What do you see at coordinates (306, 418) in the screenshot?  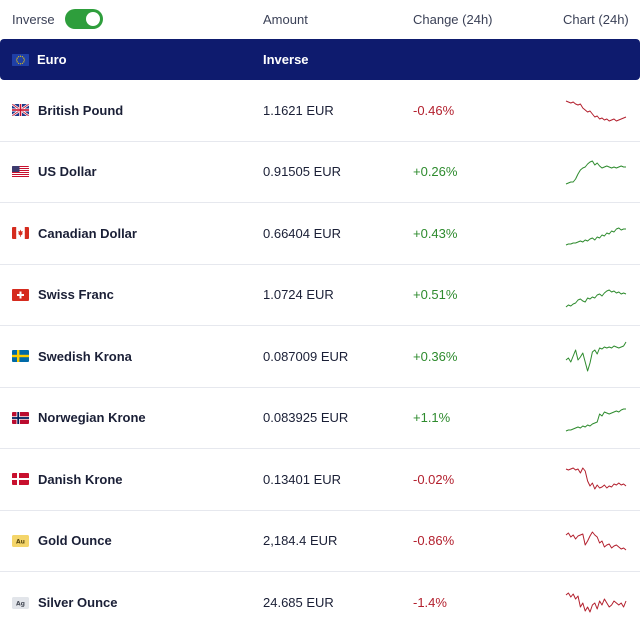 I see `amount-value: 0.083925 EUR` at bounding box center [306, 418].